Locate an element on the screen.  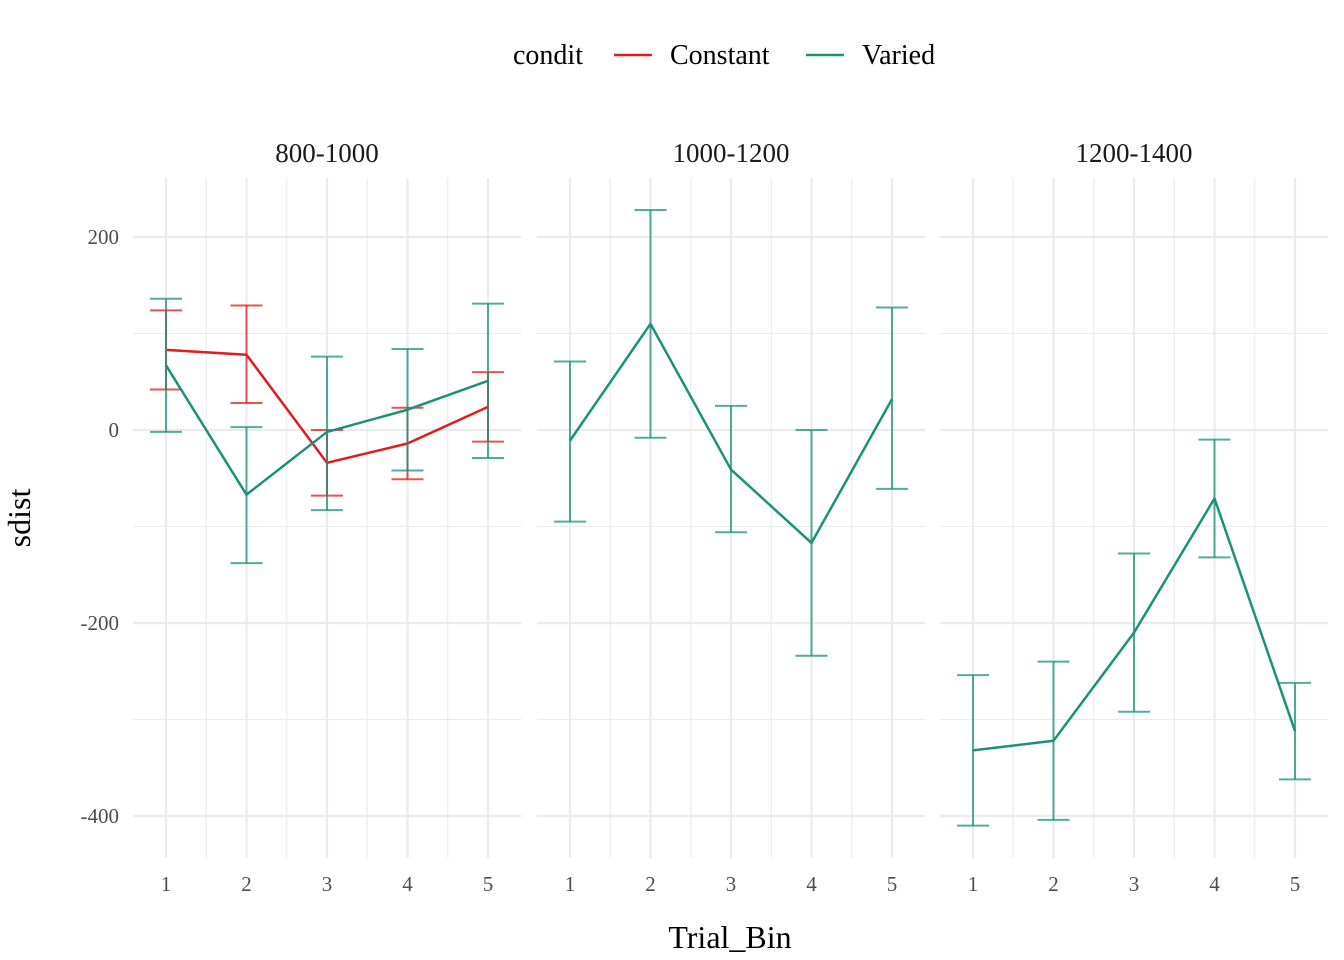
x-axis-title: Trial_Bin is located at coordinates (729, 937).